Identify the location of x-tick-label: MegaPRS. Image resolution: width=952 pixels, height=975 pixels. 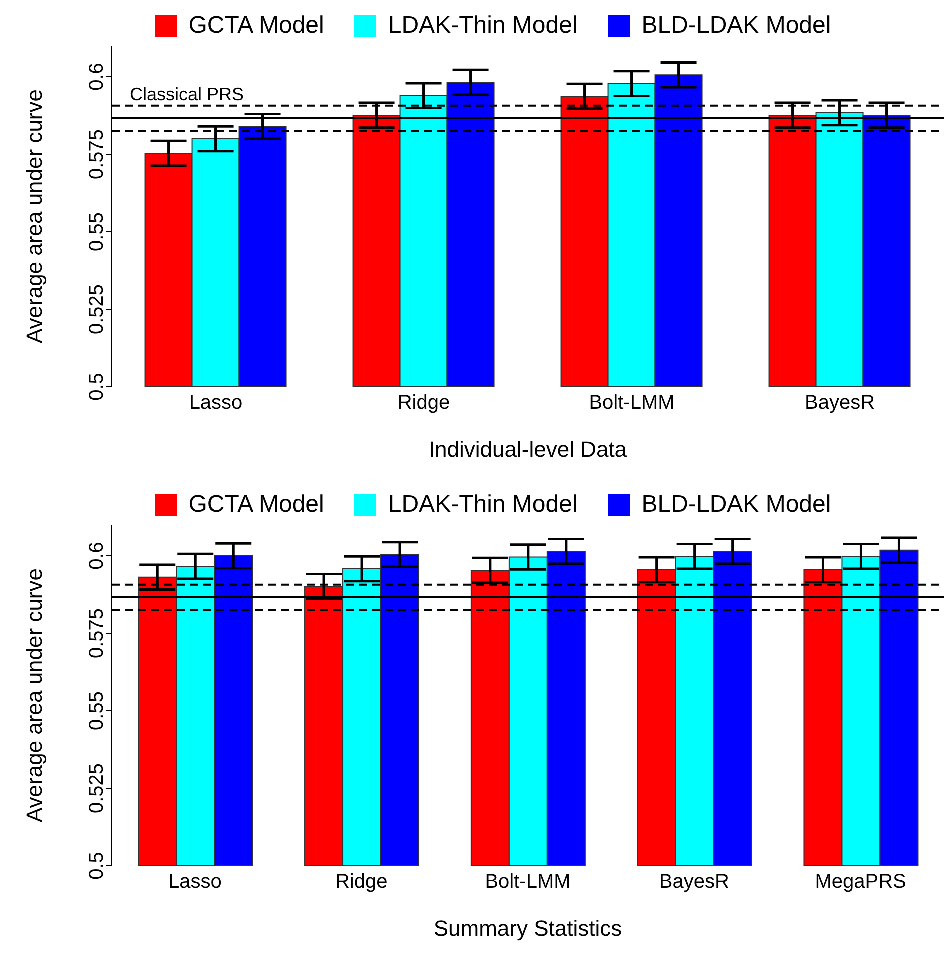
(860, 882).